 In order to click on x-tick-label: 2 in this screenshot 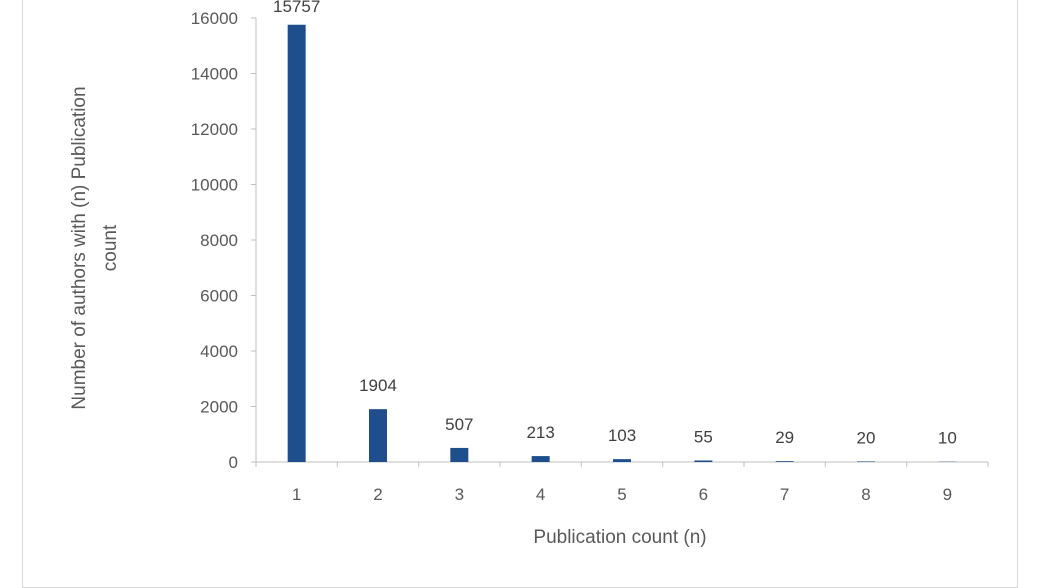, I will do `click(377, 494)`.